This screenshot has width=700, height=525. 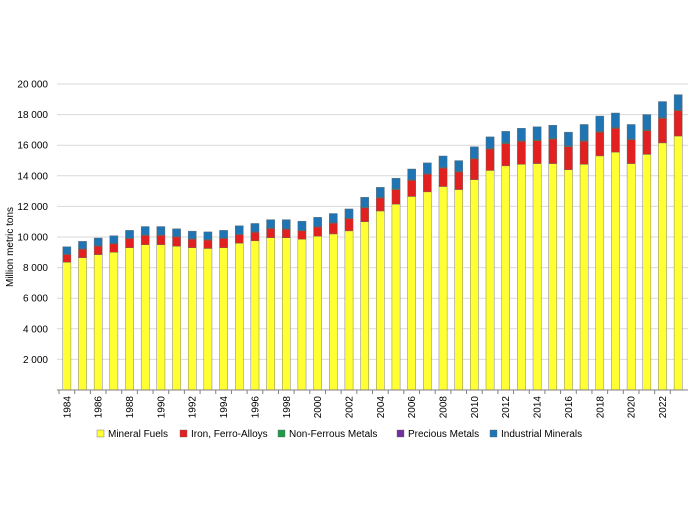 I want to click on y-tick-label: 18 000, so click(x=32, y=115).